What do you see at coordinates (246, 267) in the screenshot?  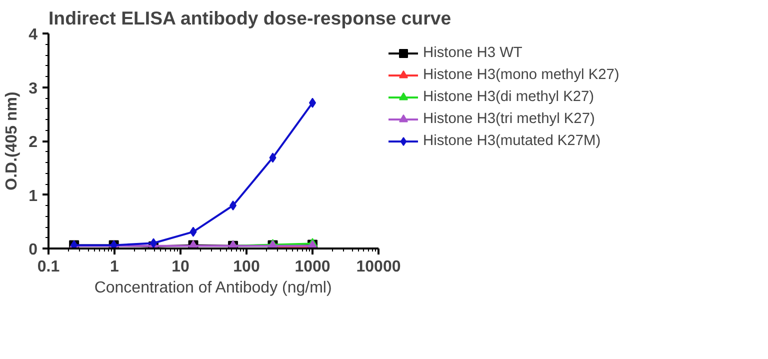 I see `x-tick-label: 100` at bounding box center [246, 267].